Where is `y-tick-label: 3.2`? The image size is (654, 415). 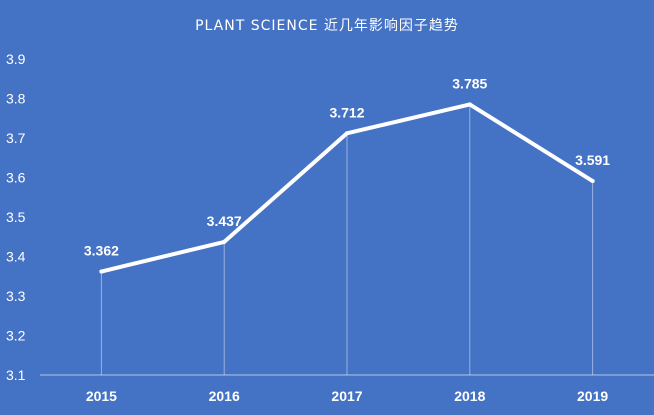 y-tick-label: 3.2 is located at coordinates (16, 336).